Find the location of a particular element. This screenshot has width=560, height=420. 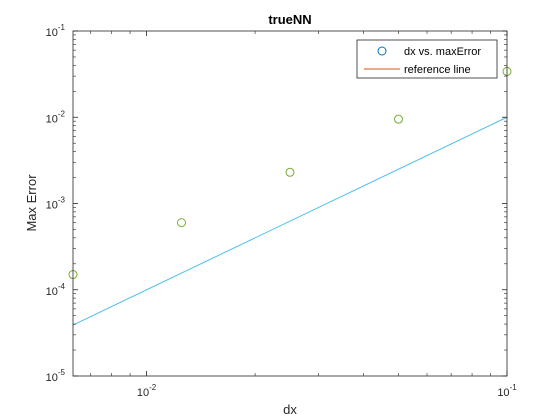

y-tick-label: 10⁻¹ is located at coordinates (56, 31).